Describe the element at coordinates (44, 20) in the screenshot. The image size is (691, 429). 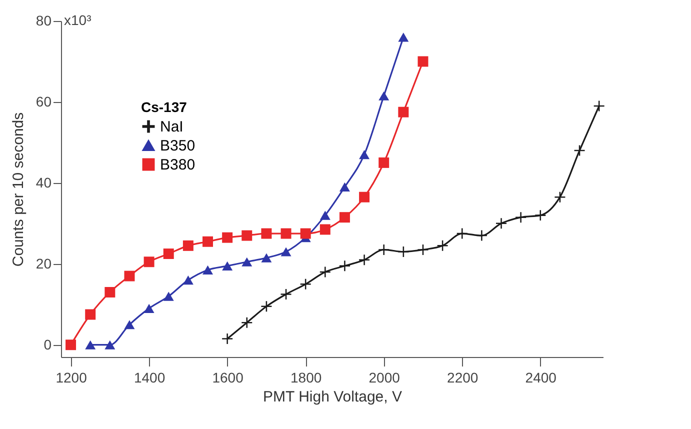
I see `y-tick-label: 80` at that location.